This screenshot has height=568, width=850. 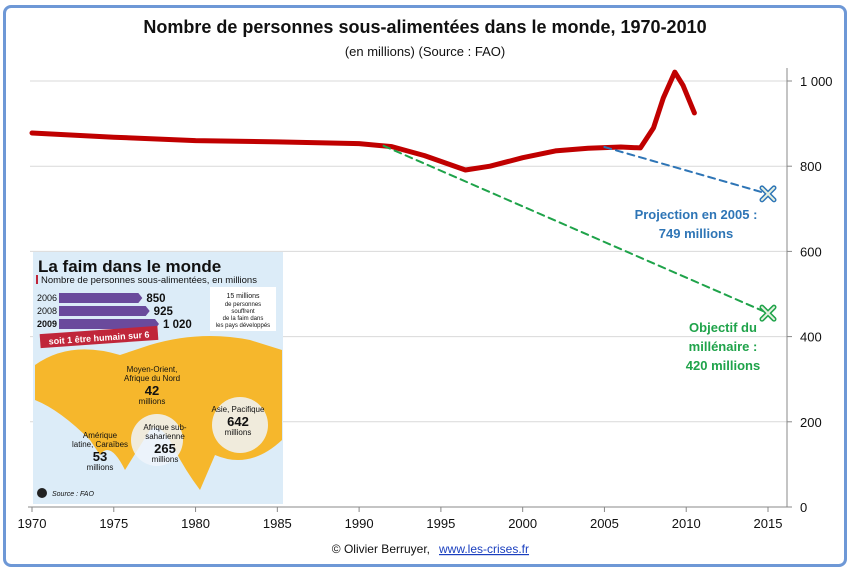 I want to click on info-box-line: 15 millions, so click(x=243, y=296).